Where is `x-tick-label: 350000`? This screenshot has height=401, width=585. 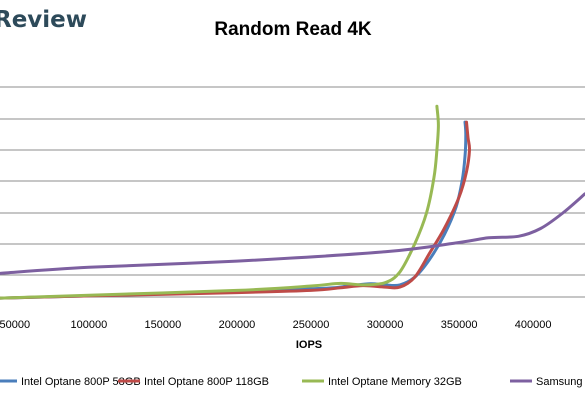 x-tick-label: 350000 is located at coordinates (459, 325).